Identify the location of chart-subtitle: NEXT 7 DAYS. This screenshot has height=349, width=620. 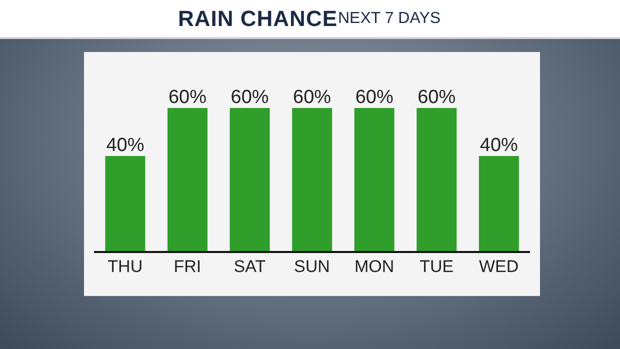
(389, 19).